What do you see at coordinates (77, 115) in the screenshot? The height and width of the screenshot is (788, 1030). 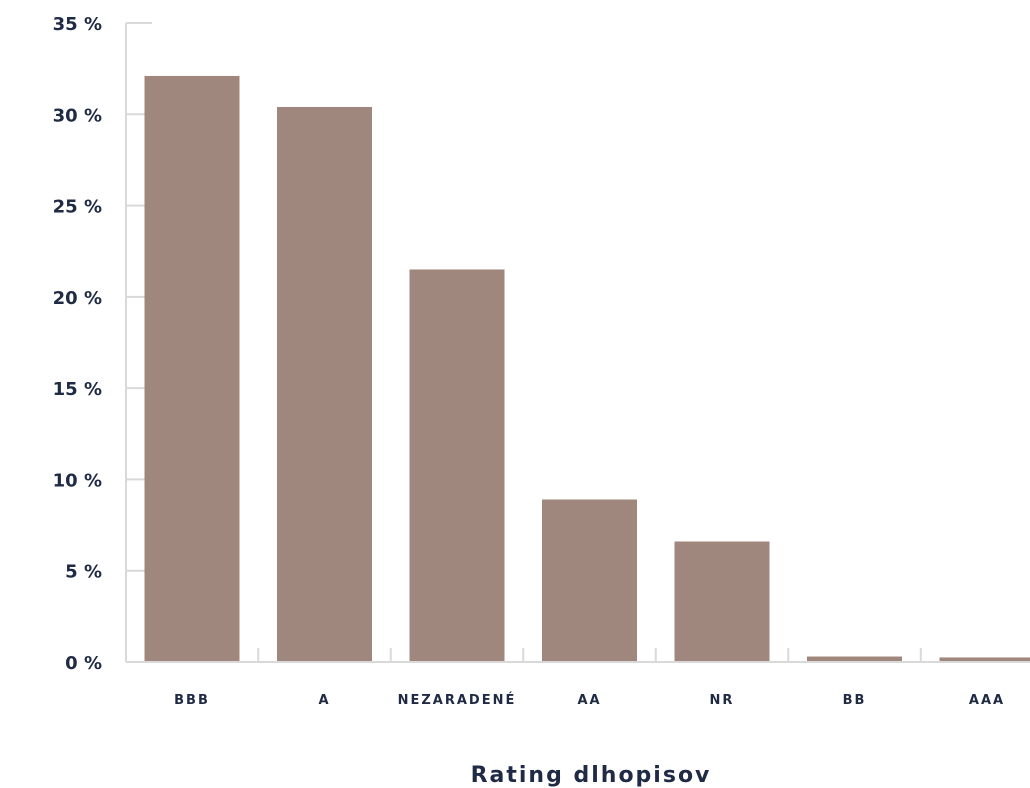 I see `y-tick-label: 30 %` at bounding box center [77, 115].